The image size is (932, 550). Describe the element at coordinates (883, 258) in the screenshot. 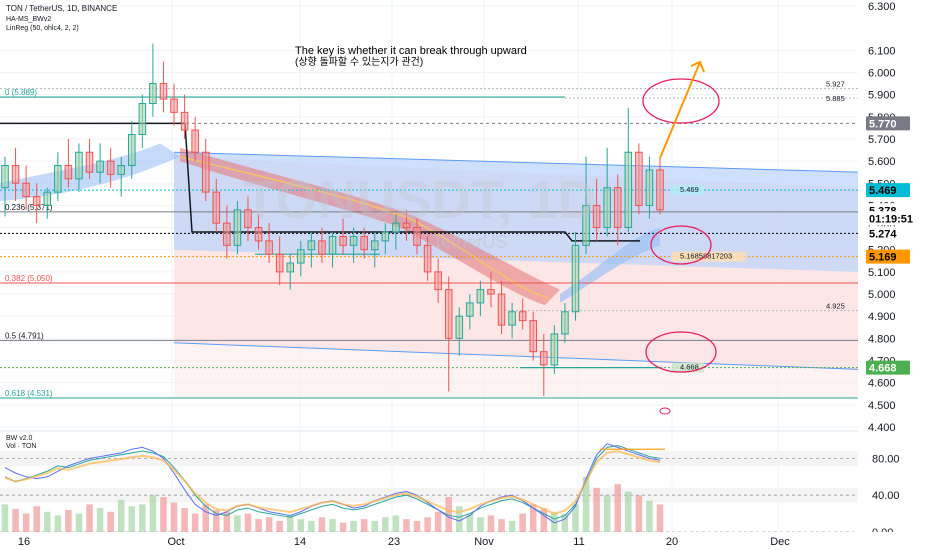

I see `price-tag: 5.169` at that location.